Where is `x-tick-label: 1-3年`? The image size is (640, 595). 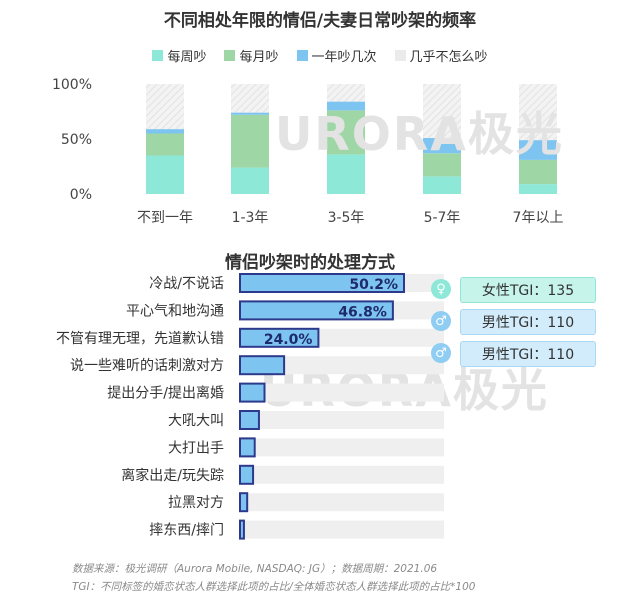 x-tick-label: 1-3年 is located at coordinates (250, 218).